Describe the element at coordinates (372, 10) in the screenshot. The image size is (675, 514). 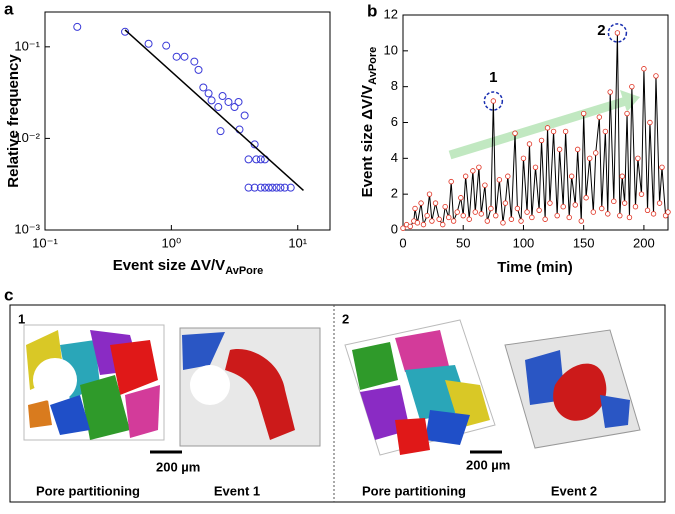
I see `panel-label: b` at that location.